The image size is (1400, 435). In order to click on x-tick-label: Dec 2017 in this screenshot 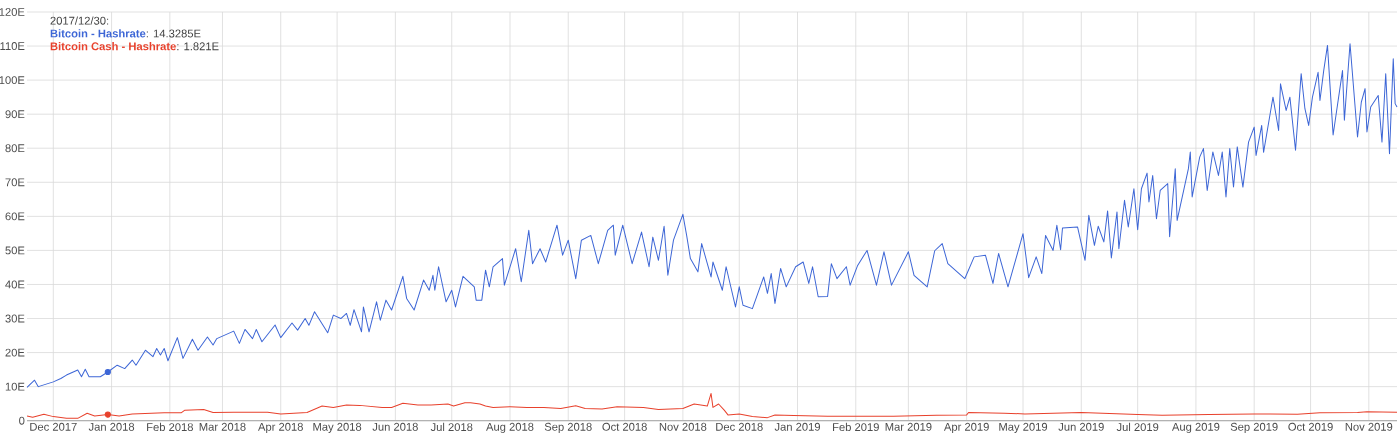, I will do `click(53, 426)`.